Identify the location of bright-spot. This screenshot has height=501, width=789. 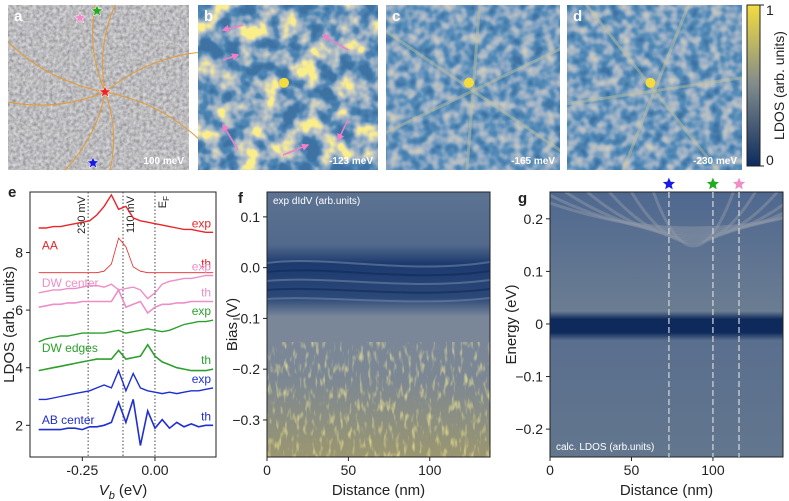
(469, 82).